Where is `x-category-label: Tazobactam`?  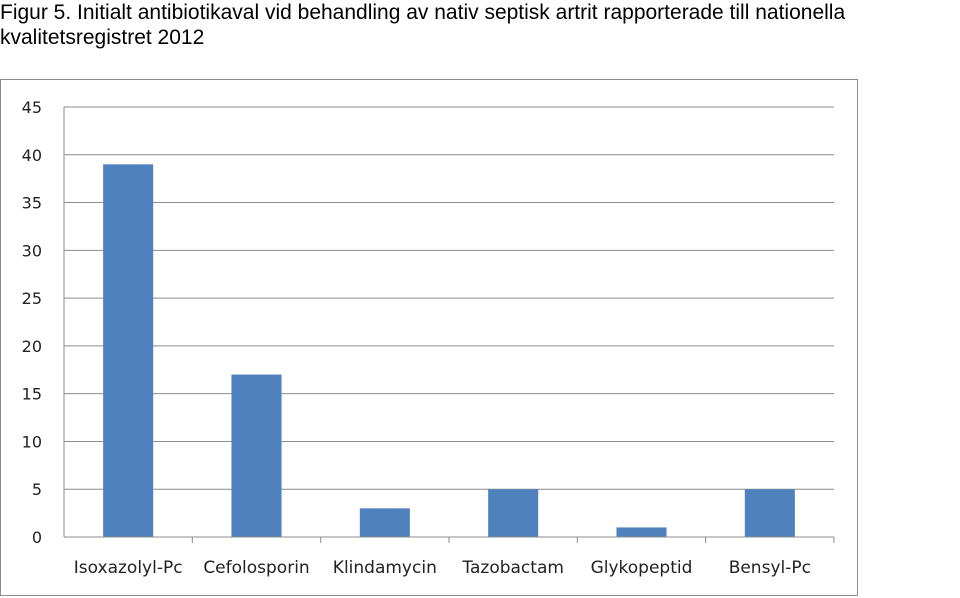
x-category-label: Tazobactam is located at coordinates (512, 568).